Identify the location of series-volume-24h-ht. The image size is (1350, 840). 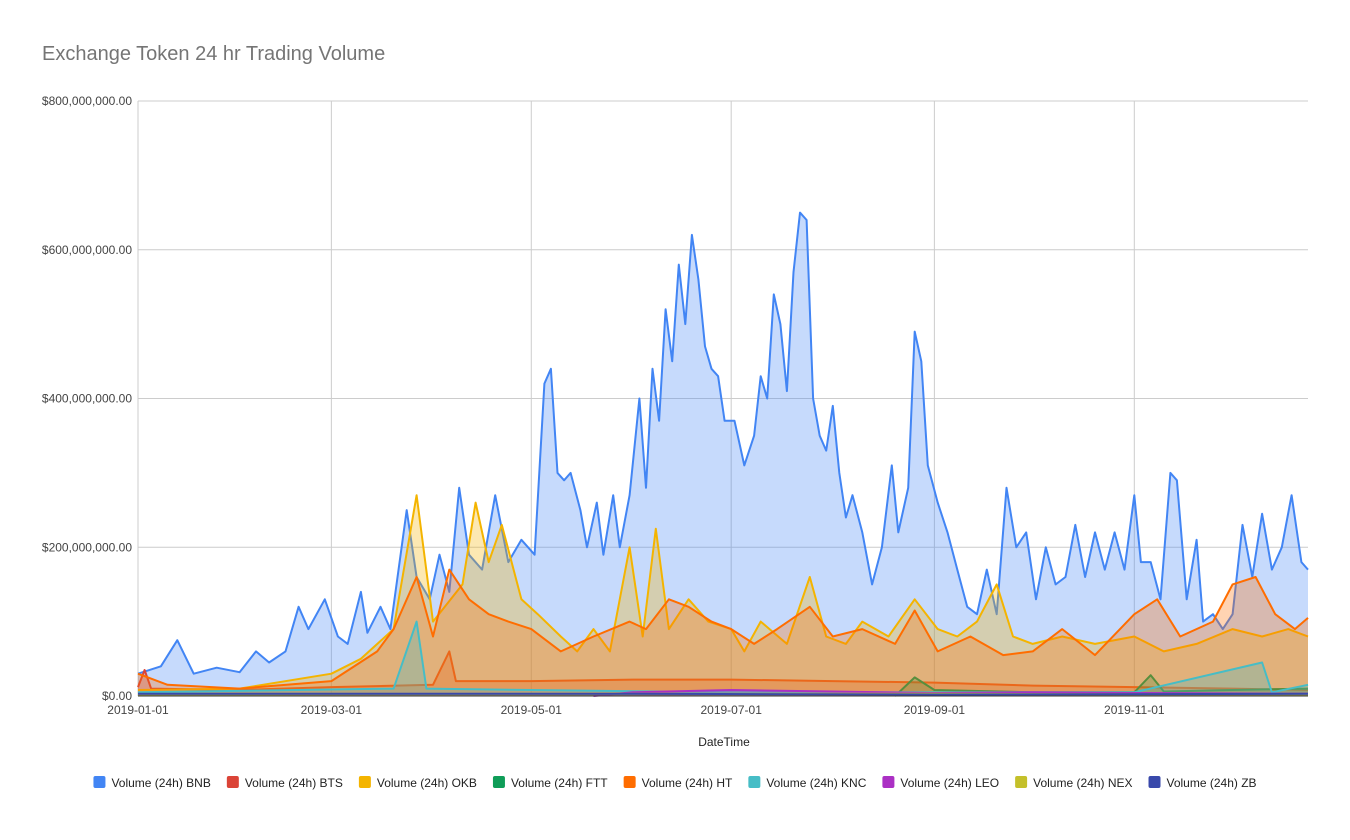
(723, 632).